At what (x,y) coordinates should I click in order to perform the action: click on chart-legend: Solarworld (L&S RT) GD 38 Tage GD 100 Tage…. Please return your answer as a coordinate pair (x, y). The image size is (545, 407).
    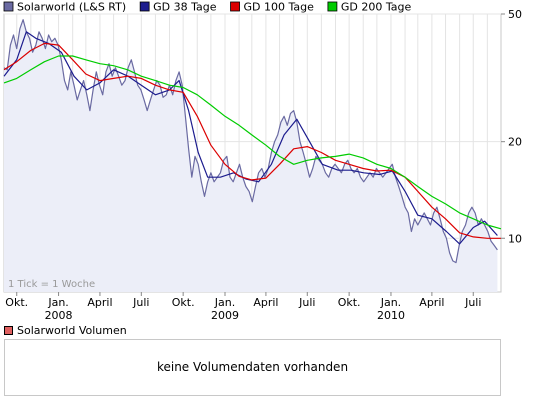
    Looking at the image, I should click on (207, 7).